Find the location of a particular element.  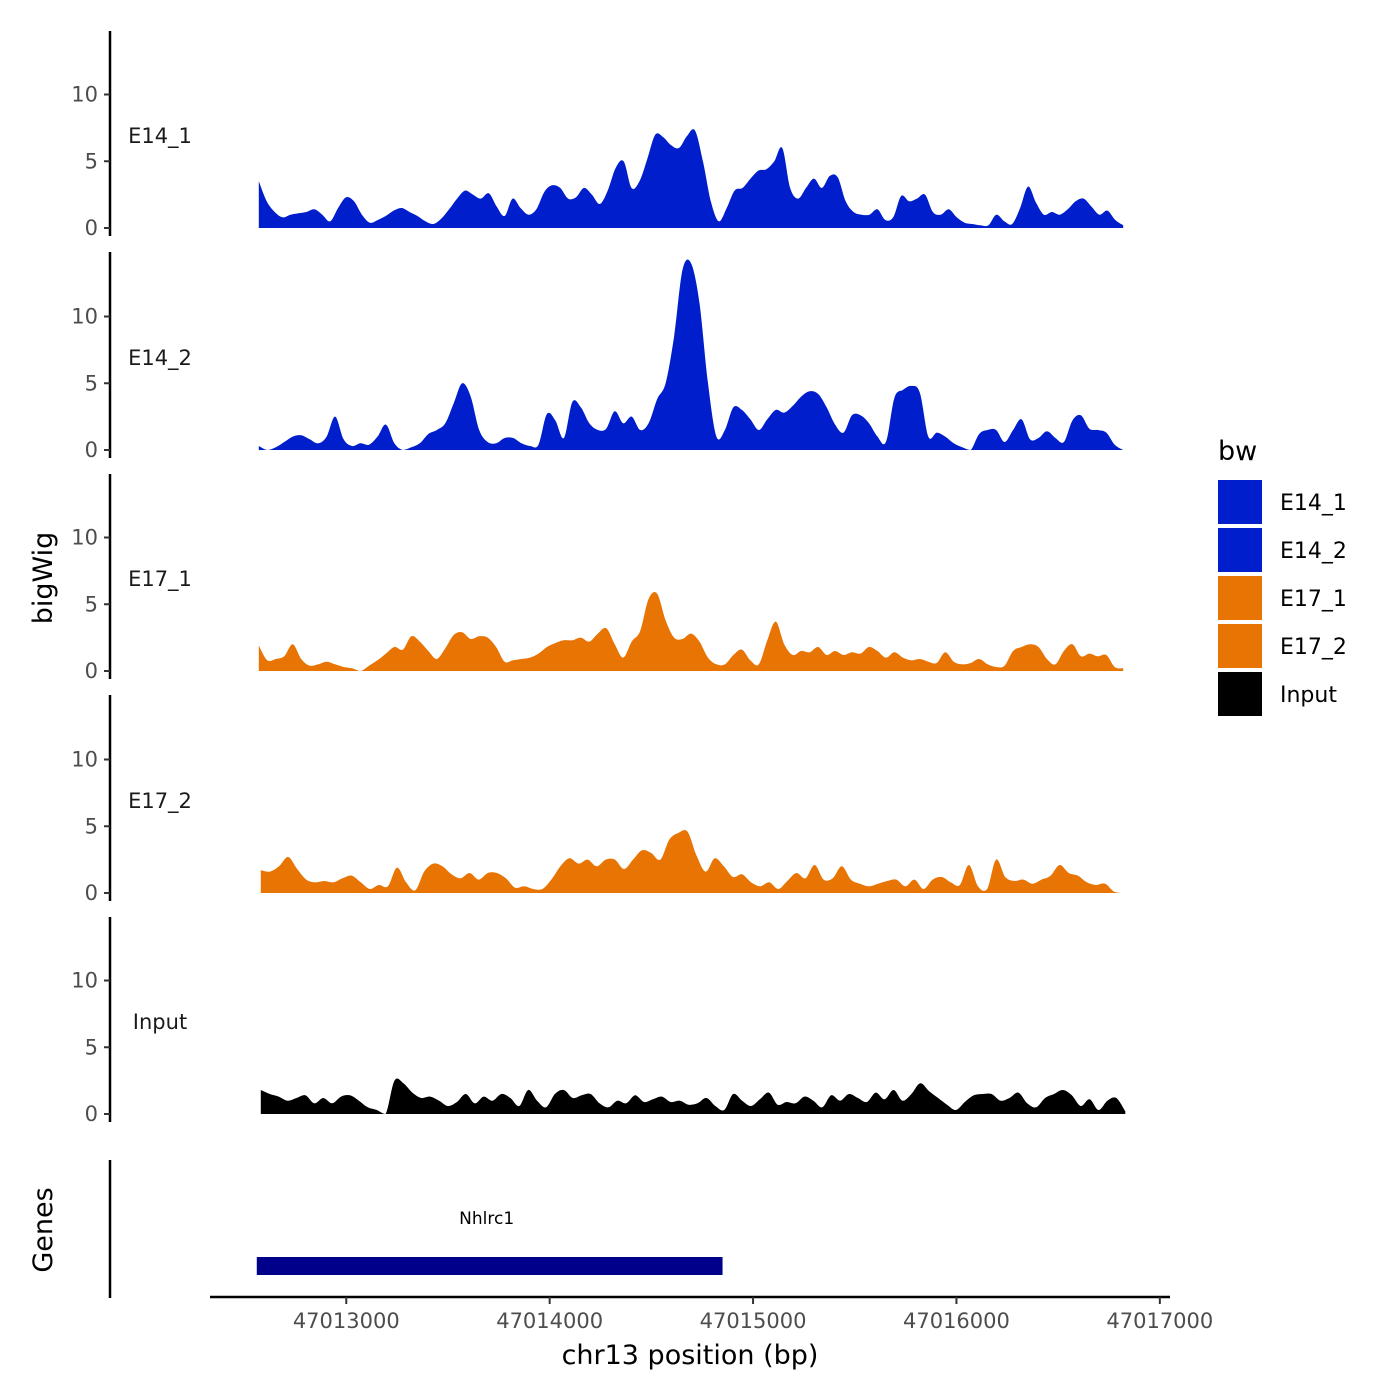

track-label: E14_1 is located at coordinates (160, 136).